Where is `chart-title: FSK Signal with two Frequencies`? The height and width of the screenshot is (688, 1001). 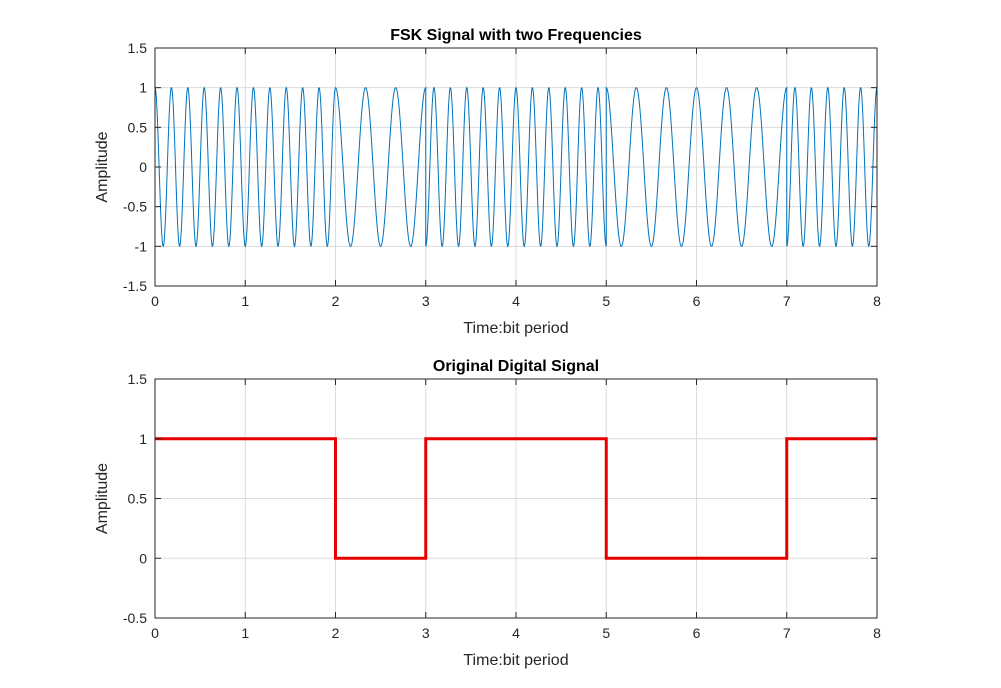
chart-title: FSK Signal with two Frequencies is located at coordinates (516, 35).